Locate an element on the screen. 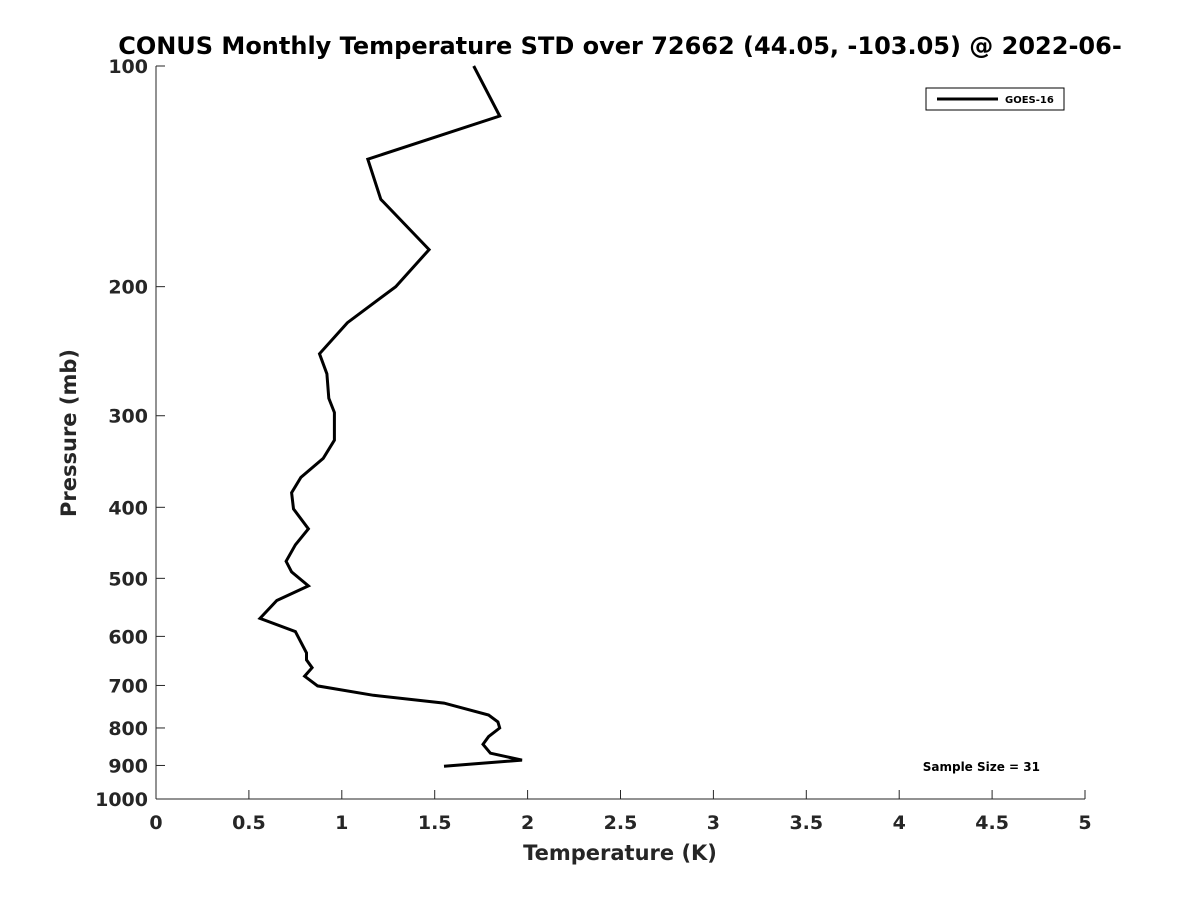  x-tick-label: 0 is located at coordinates (155, 823).